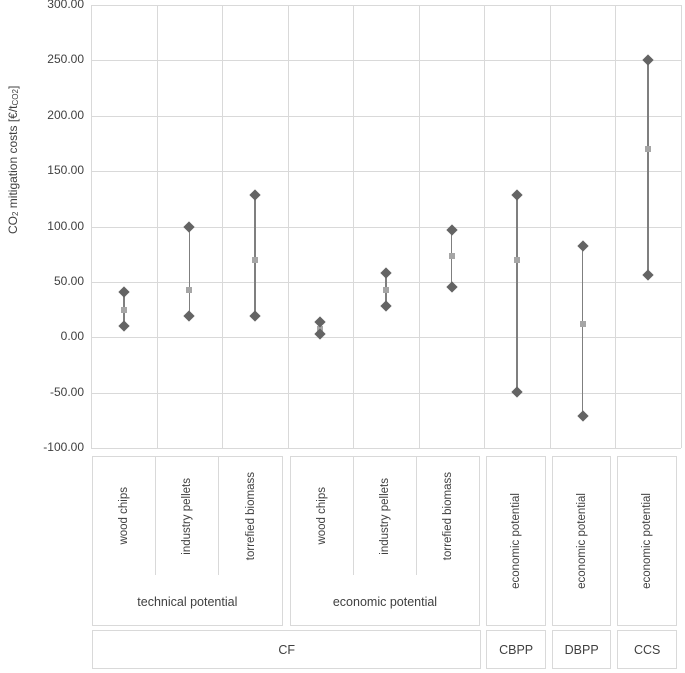 This screenshot has width=685, height=673. What do you see at coordinates (16, 97) in the screenshot?
I see `y-axis-title-unit-subscript: CO2` at bounding box center [16, 97].